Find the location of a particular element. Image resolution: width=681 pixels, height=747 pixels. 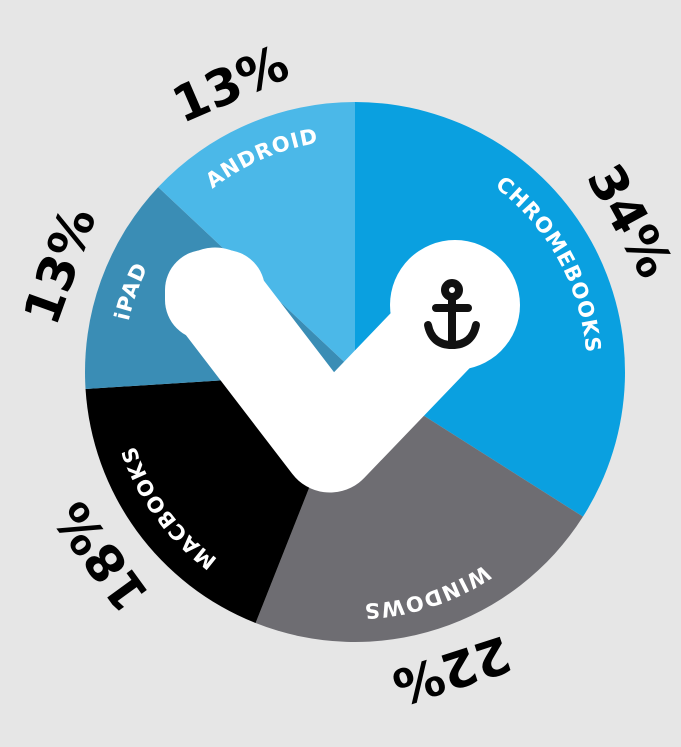

pie-slice is located at coordinates (256, 237).